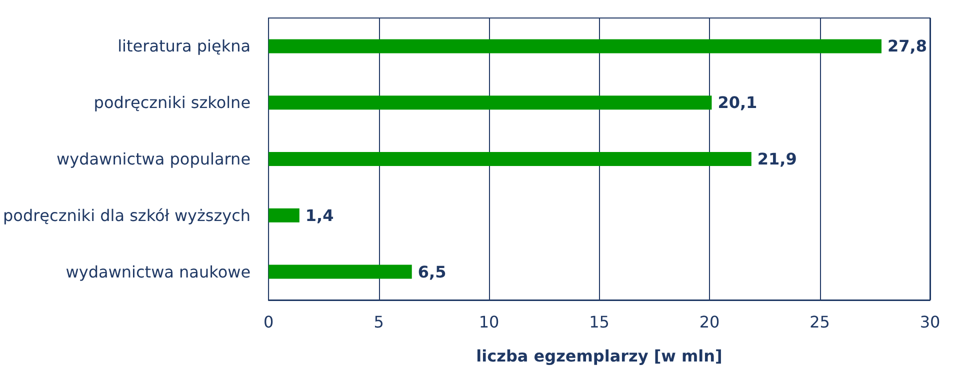 This screenshot has height=383, width=960. What do you see at coordinates (319, 215) in the screenshot?
I see `data-label: 1,4` at bounding box center [319, 215].